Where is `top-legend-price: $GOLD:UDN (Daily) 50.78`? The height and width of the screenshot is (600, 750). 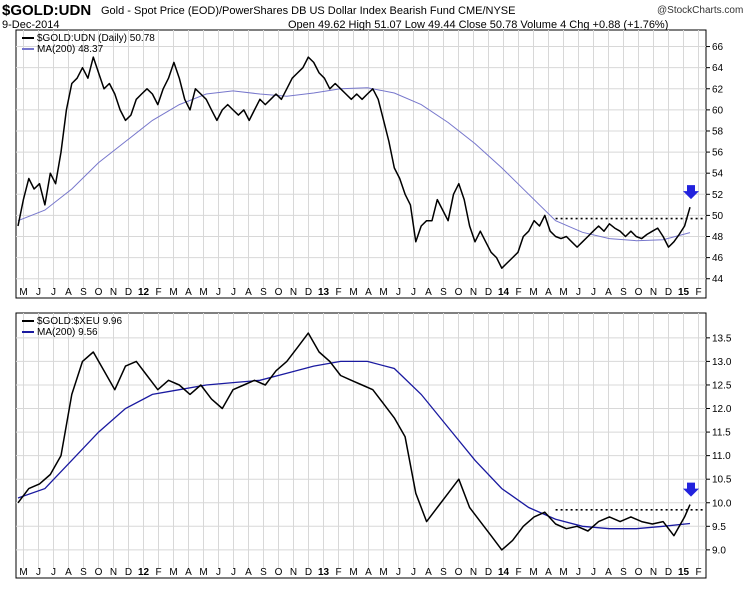
top-legend-price: $GOLD:UDN (Daily) 50.78 is located at coordinates (88, 38).